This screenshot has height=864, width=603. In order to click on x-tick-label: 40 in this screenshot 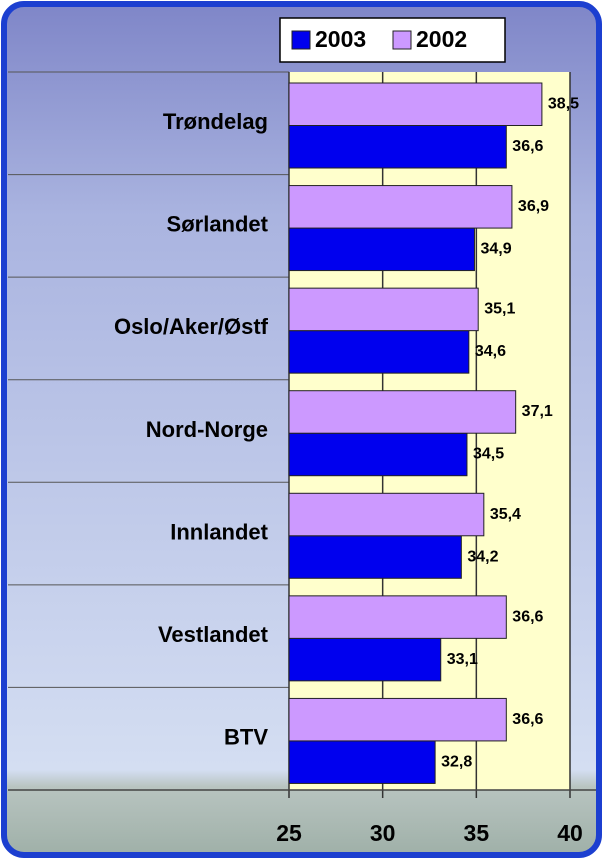, I will do `click(570, 833)`.